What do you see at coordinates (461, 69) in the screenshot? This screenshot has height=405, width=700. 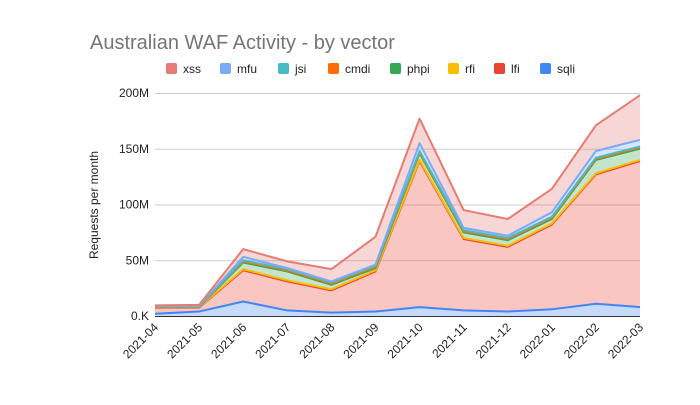 I see `legend-item-rfi: rfi` at bounding box center [461, 69].